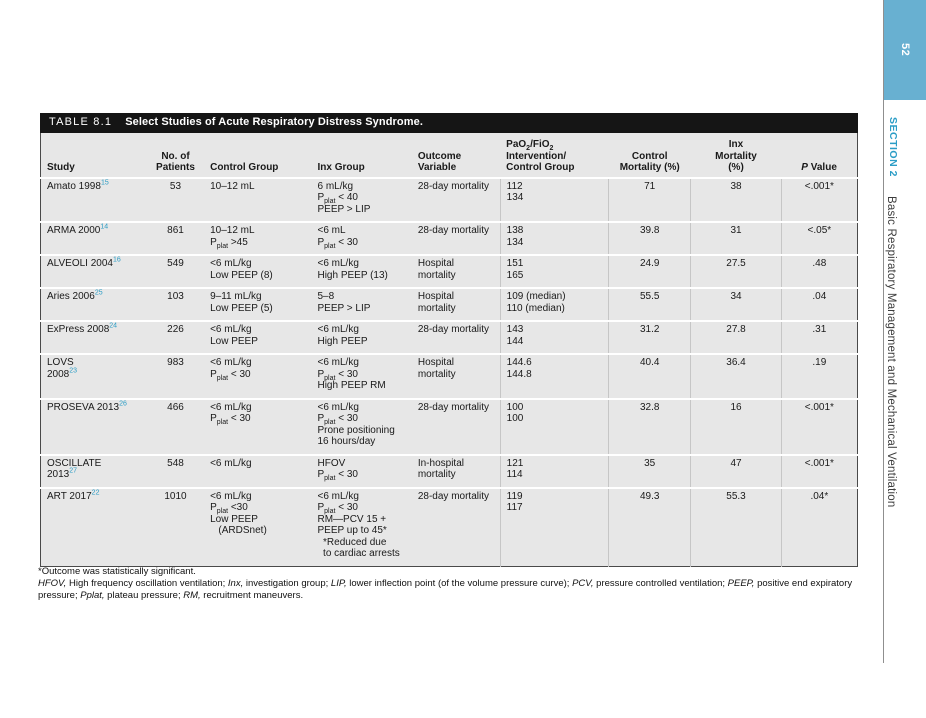  I want to click on cell-study: Aries 200625, so click(93, 304).